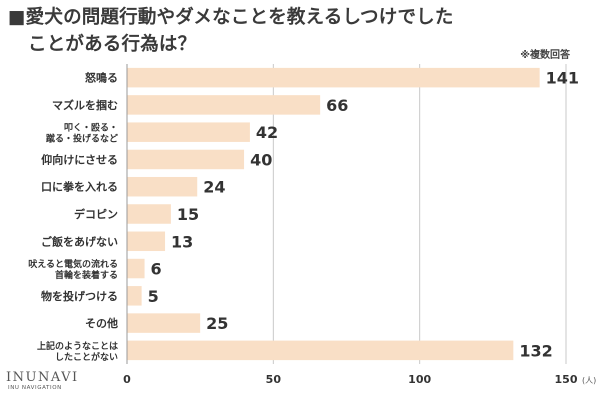 The height and width of the screenshot is (400, 600). What do you see at coordinates (288, 31) in the screenshot?
I see `chart-title: ■愛犬の問題行動やダメなことを教えるしつけでした ことがある行為は？` at bounding box center [288, 31].